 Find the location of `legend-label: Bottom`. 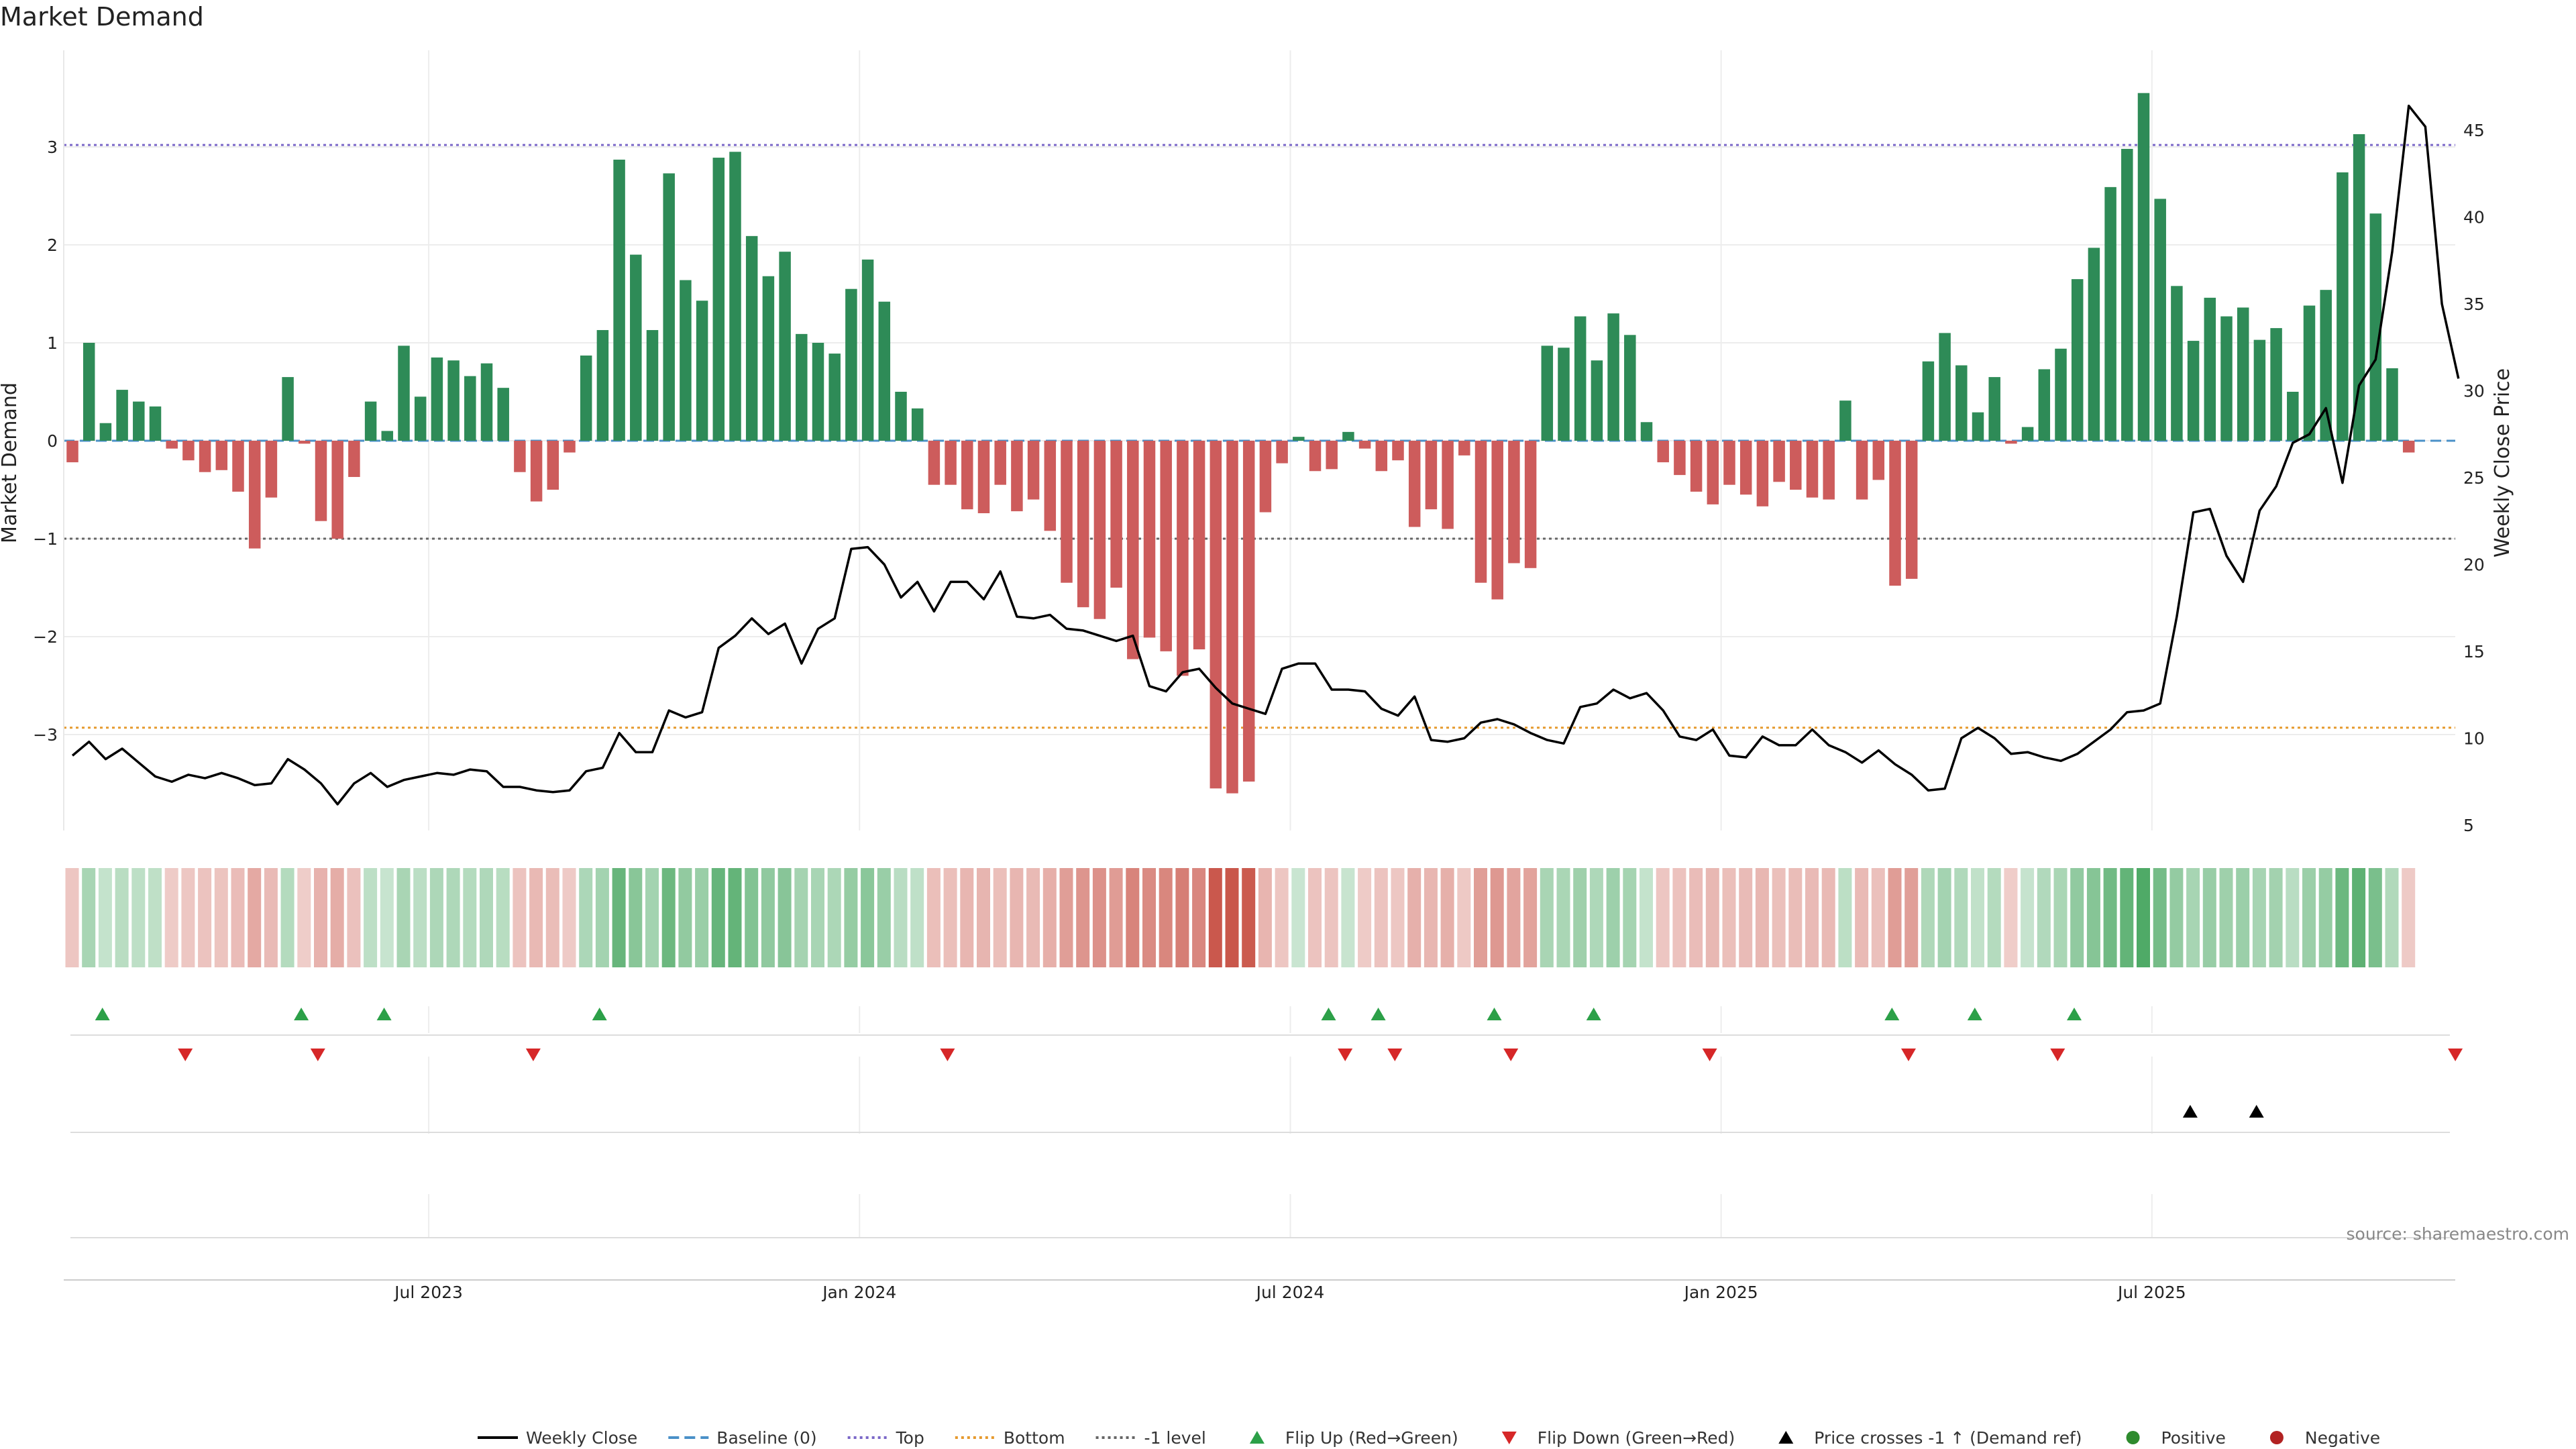

legend-label: Bottom is located at coordinates (1034, 1438).